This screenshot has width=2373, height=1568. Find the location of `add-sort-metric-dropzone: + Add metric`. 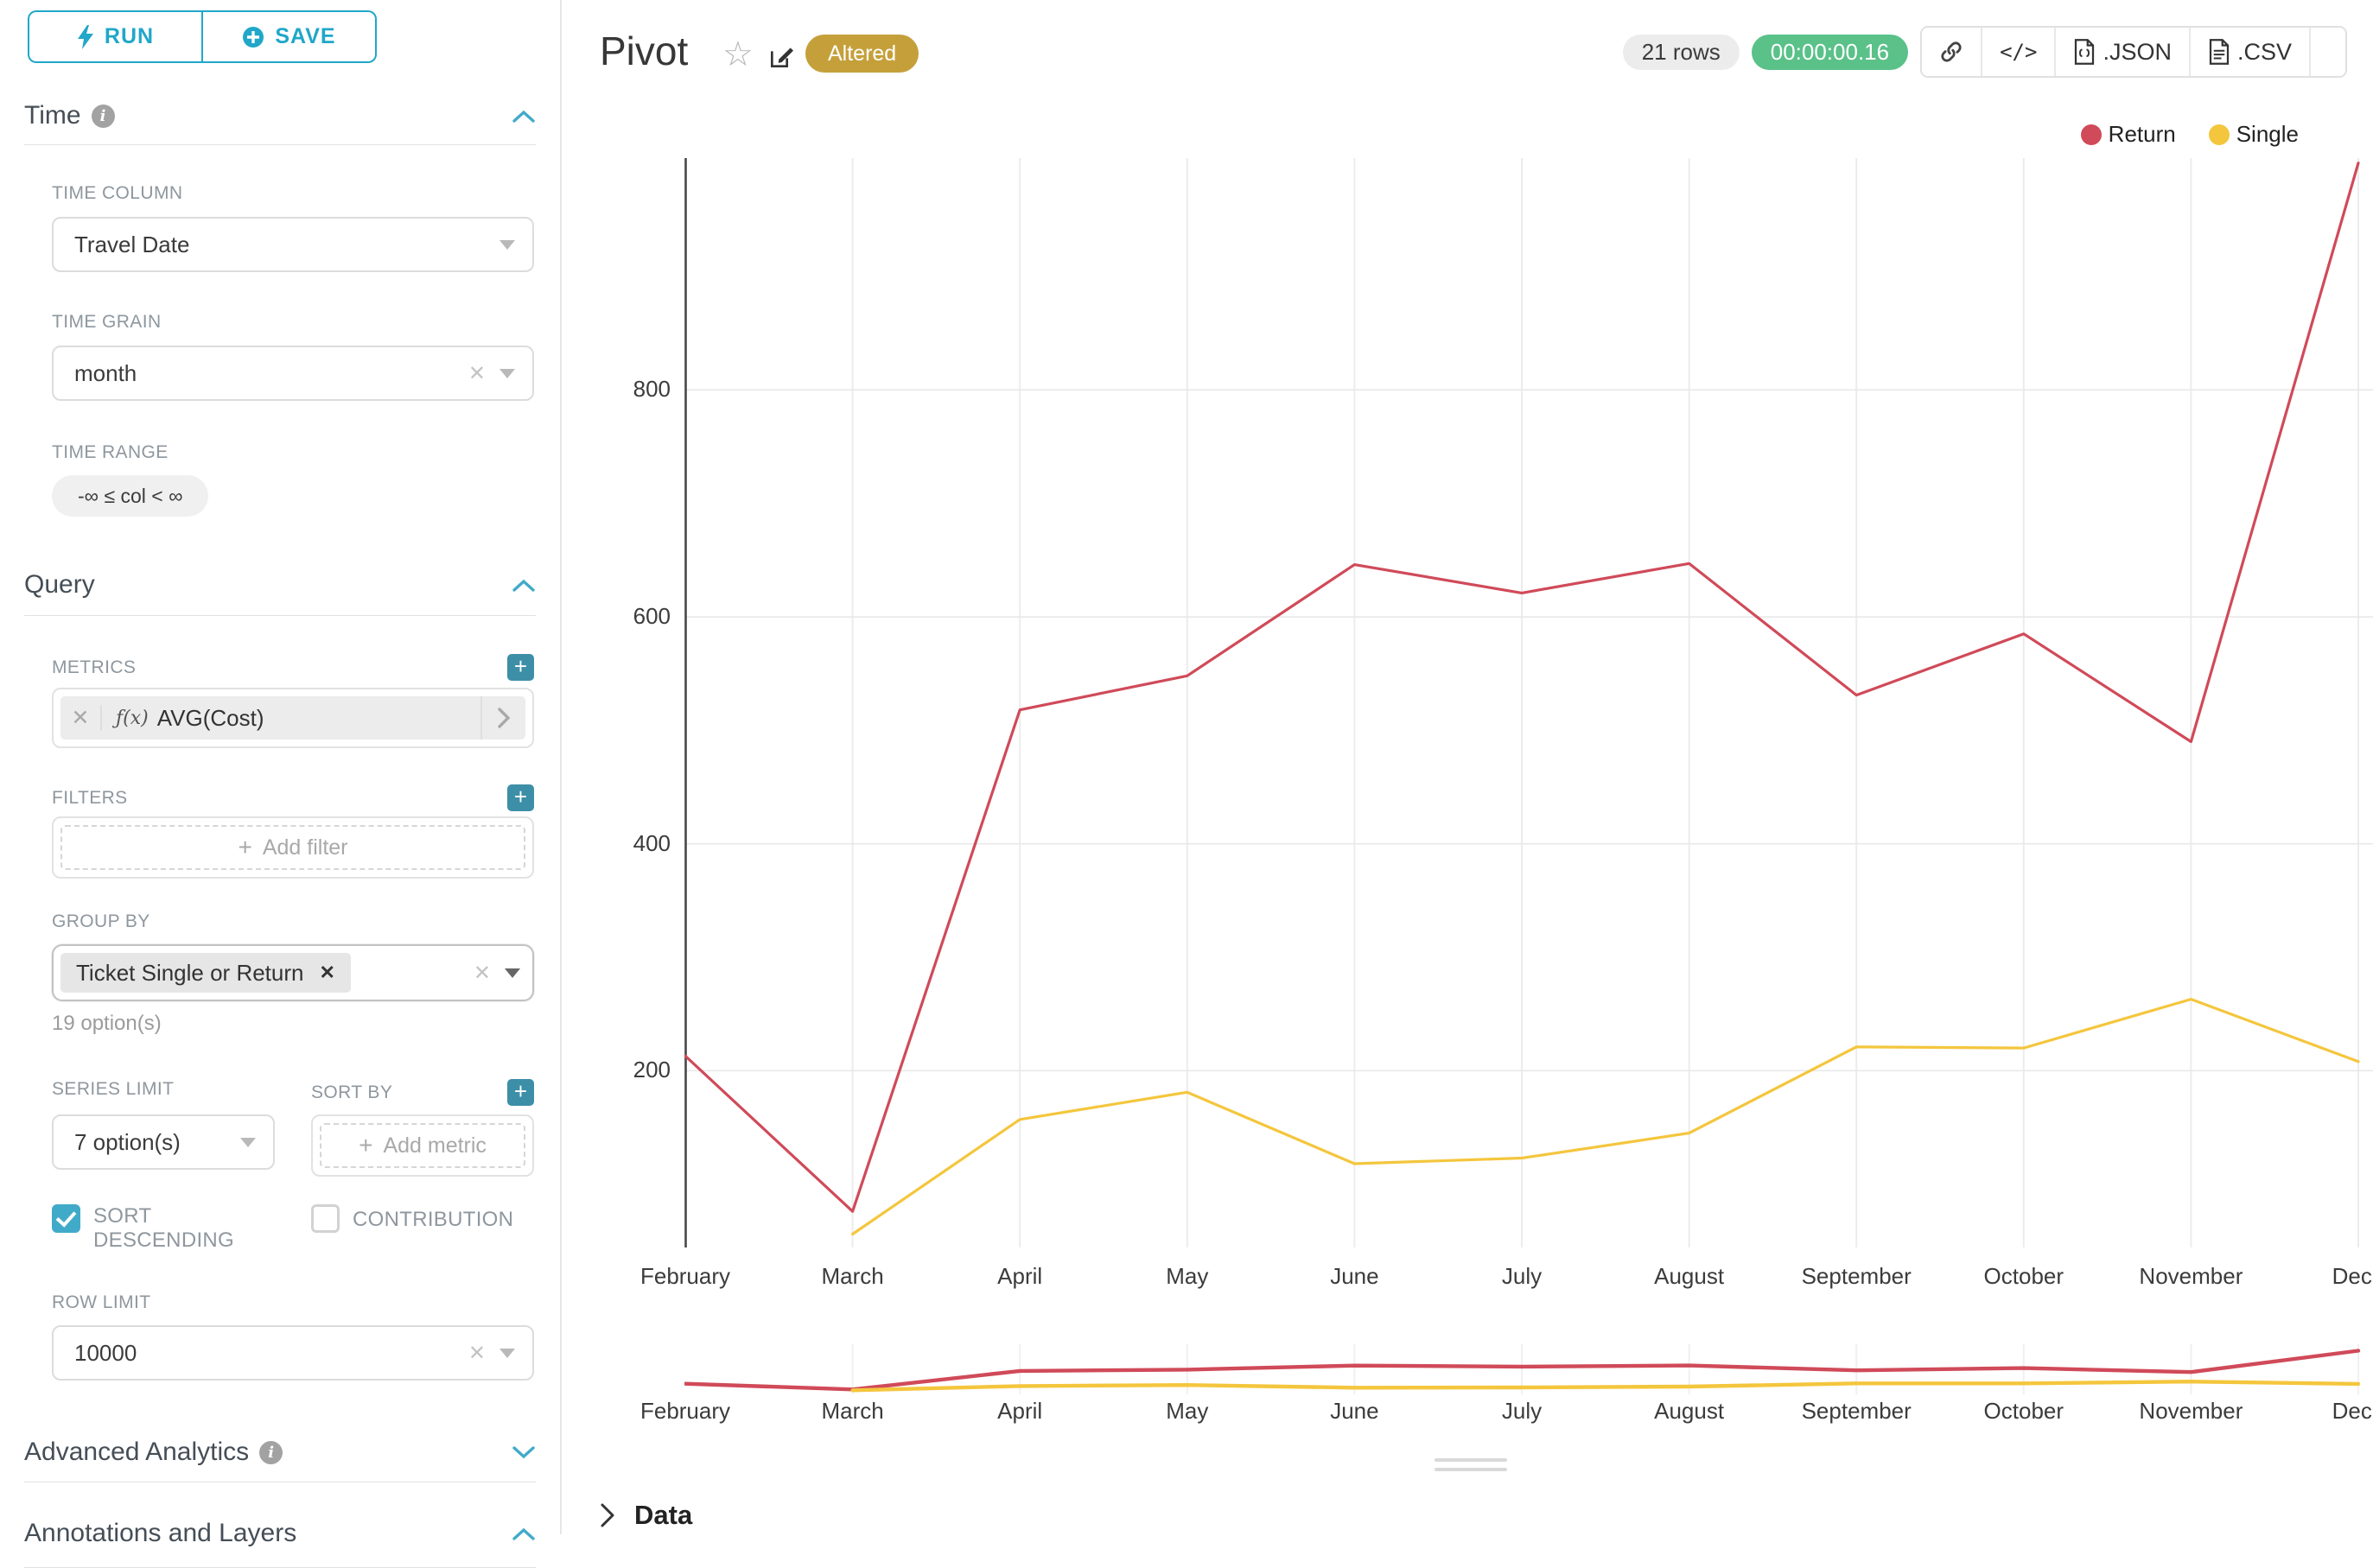

add-sort-metric-dropzone: + Add metric is located at coordinates (422, 1145).